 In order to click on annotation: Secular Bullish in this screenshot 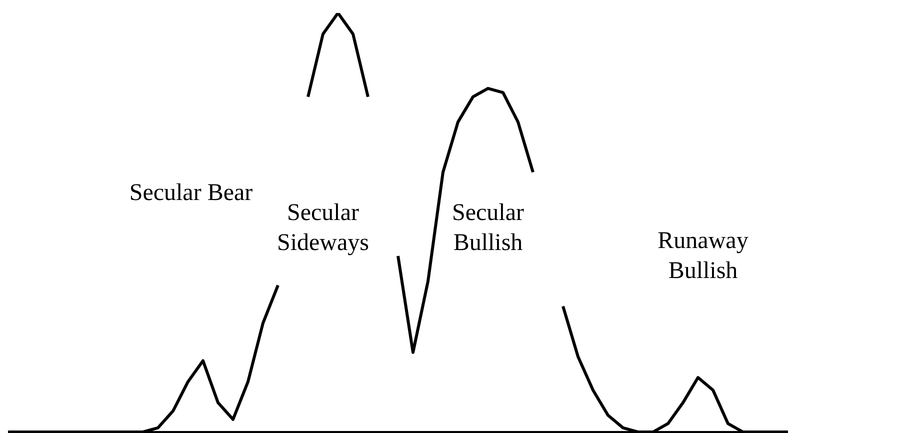, I will do `click(488, 228)`.